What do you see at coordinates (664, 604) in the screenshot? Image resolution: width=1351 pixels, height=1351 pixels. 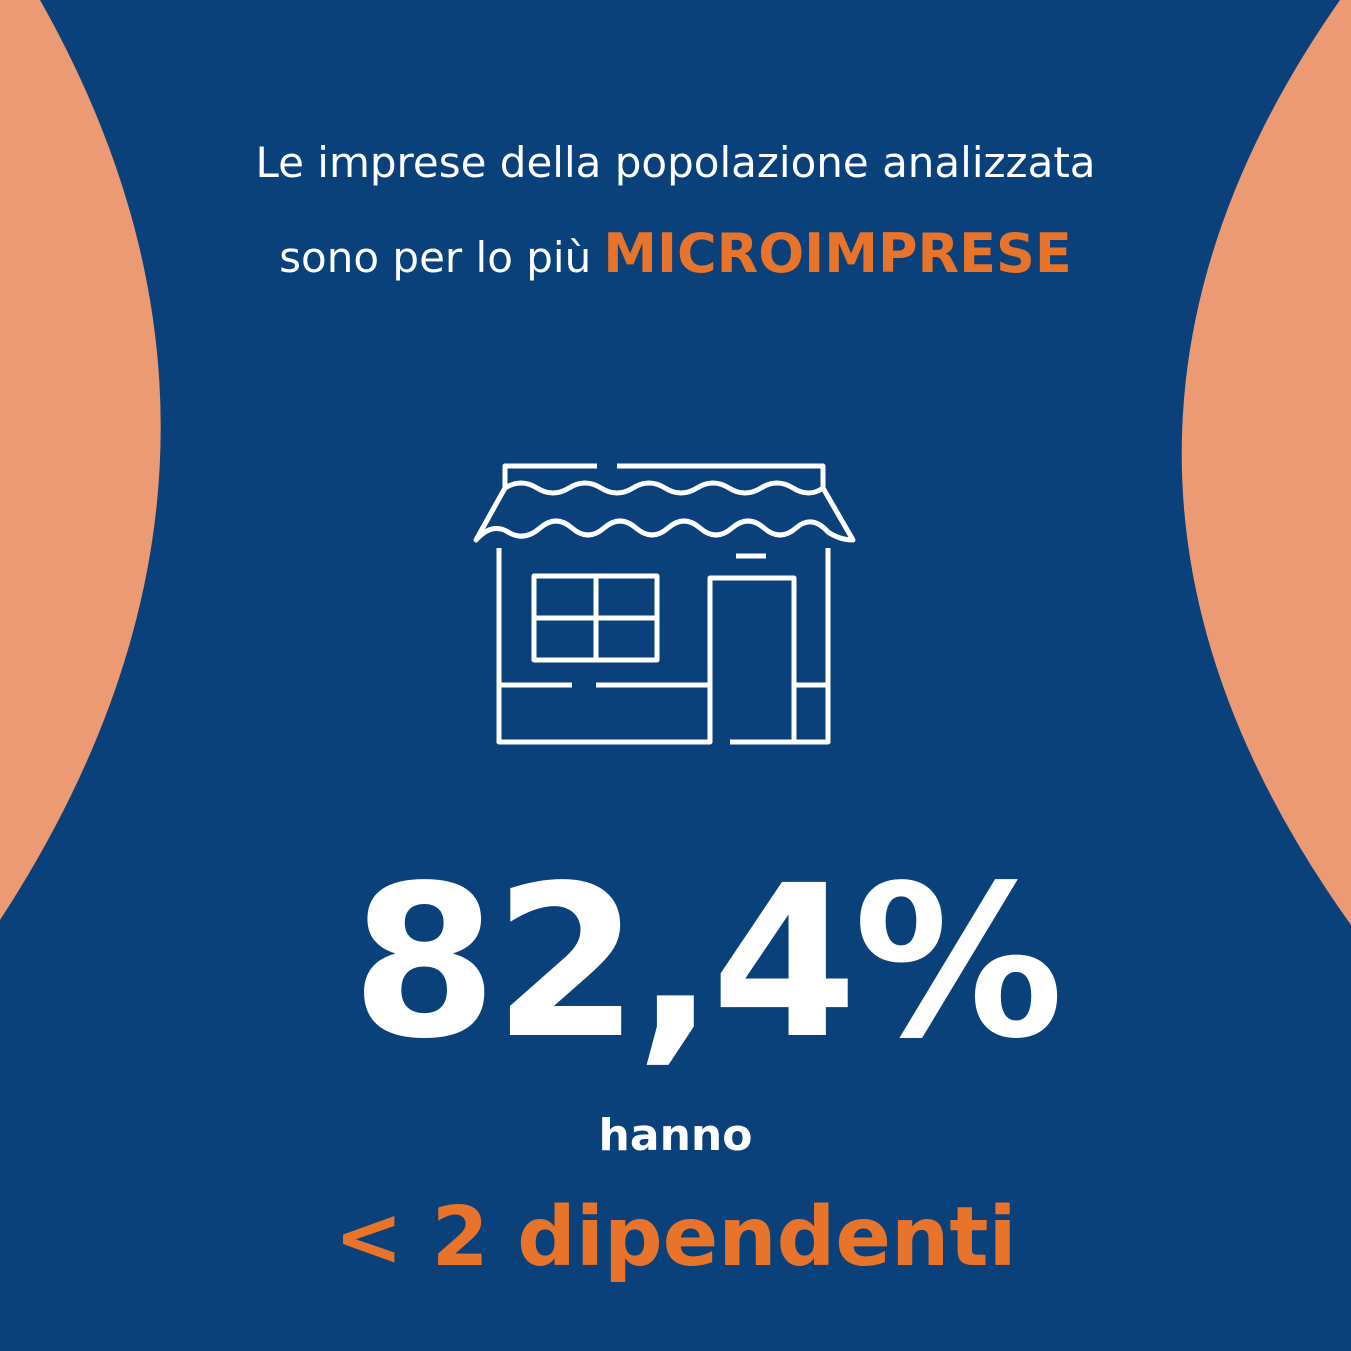 I see `shop-icon` at bounding box center [664, 604].